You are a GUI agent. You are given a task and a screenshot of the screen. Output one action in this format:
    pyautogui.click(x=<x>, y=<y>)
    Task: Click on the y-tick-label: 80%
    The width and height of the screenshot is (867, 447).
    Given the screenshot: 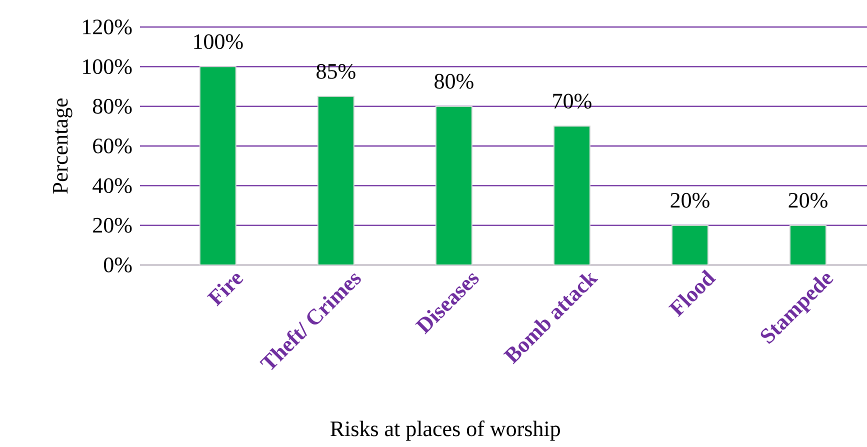 What is the action you would take?
    pyautogui.click(x=112, y=106)
    